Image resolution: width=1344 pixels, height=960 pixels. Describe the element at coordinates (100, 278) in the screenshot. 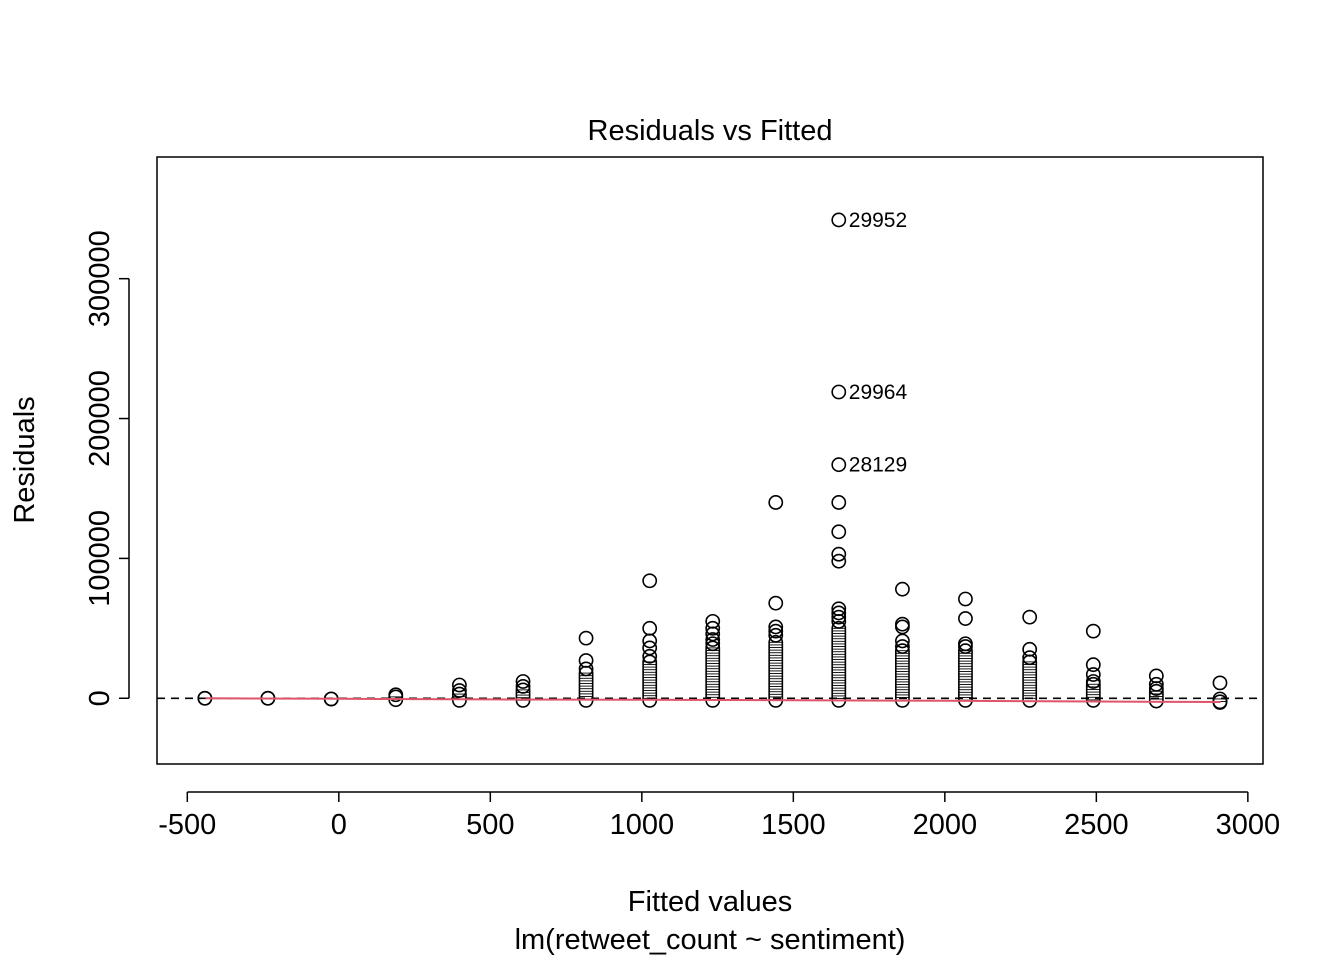

I see `y-tick-label: 300000` at that location.